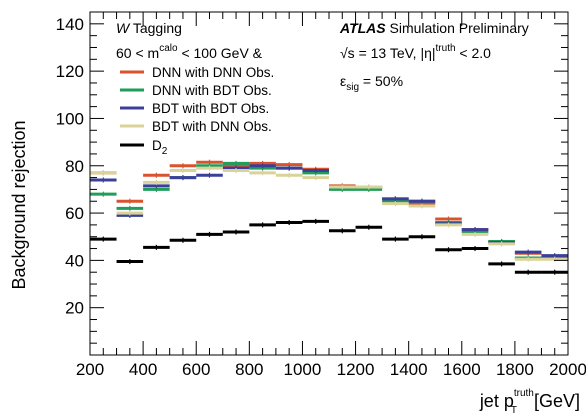 The image size is (586, 415). Describe the element at coordinates (362, 28) in the screenshot. I see `atlas-experiment: ATLAS` at that location.